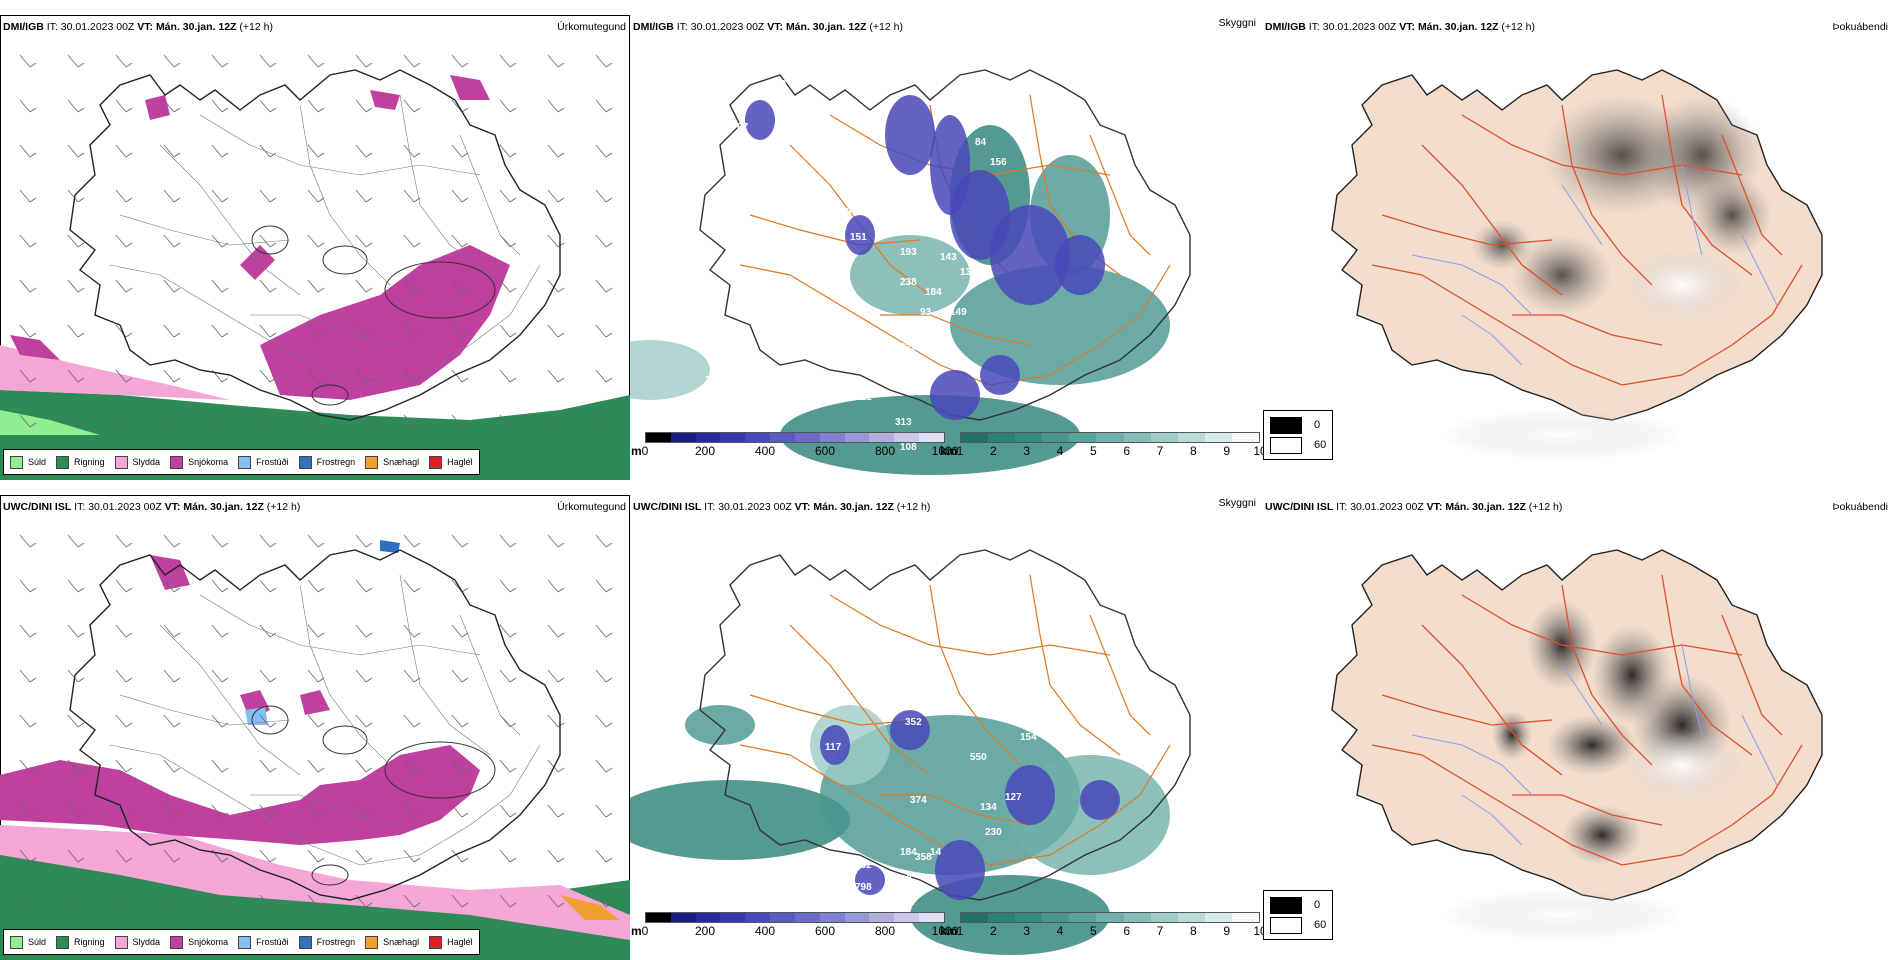  Describe the element at coordinates (993, 451) in the screenshot. I see `tick-label: 2` at that location.